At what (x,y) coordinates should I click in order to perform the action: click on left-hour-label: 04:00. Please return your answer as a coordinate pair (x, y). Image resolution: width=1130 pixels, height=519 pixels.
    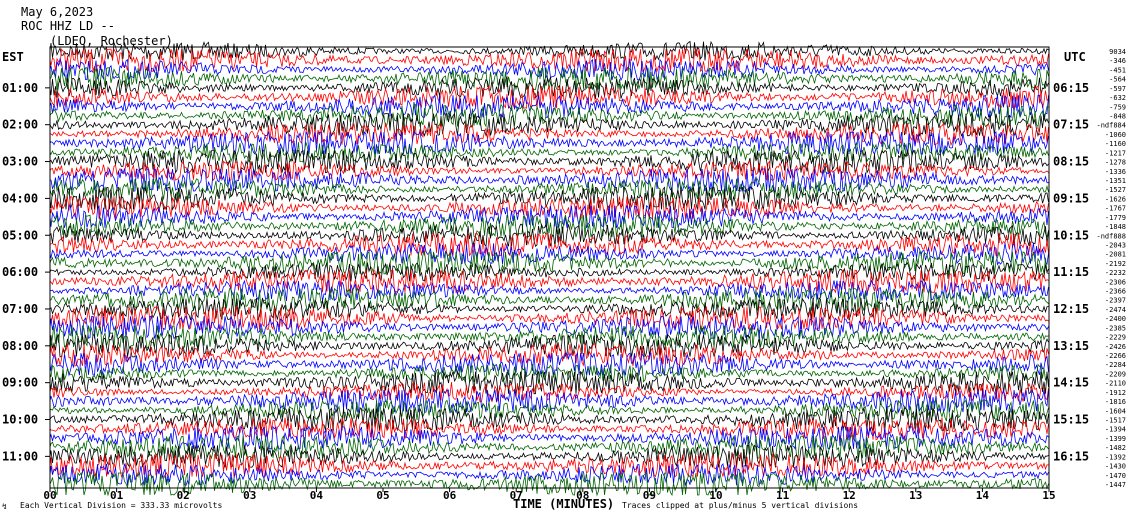
    Looking at the image, I should click on (20, 198).